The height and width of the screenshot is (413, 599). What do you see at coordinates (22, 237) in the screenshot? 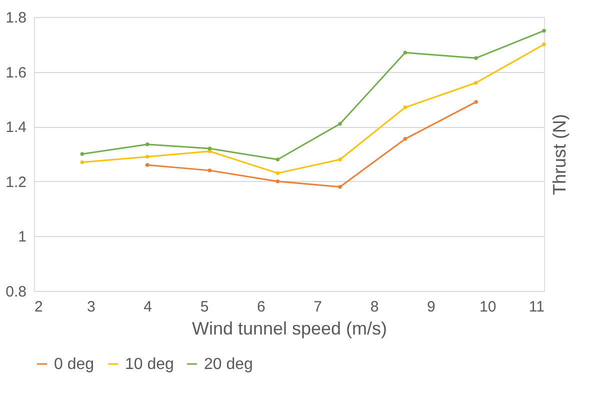
I see `y-tick-label: 1` at bounding box center [22, 237].